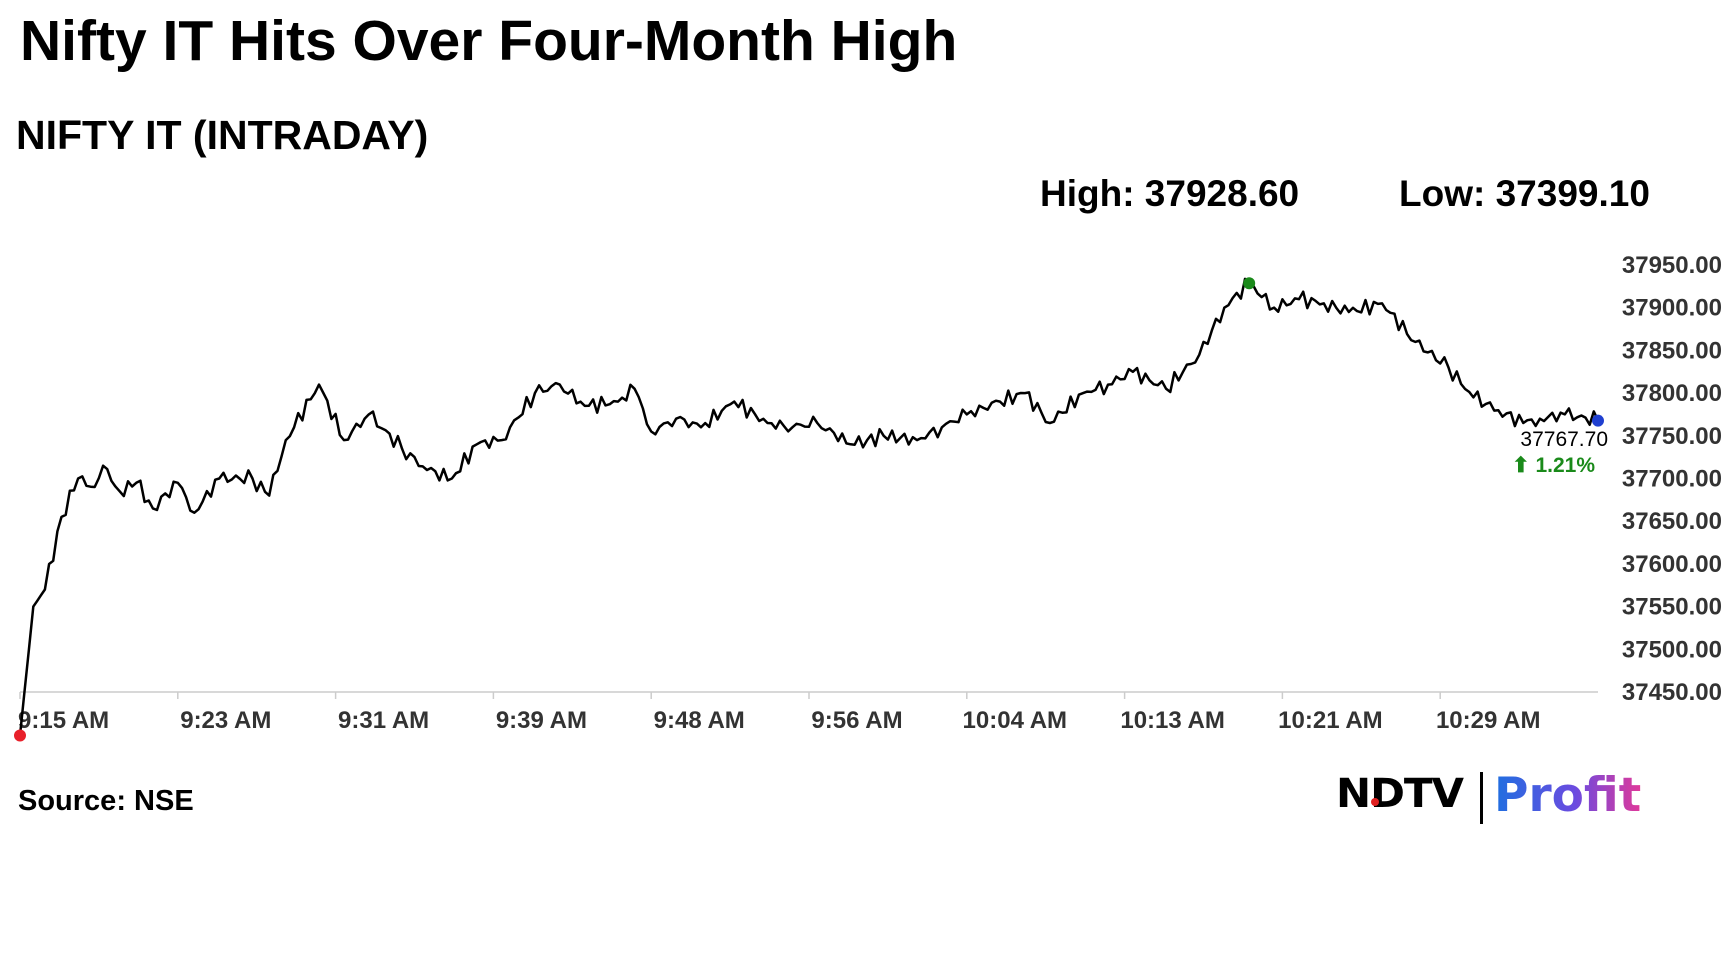  Describe the element at coordinates (1481, 798) in the screenshot. I see `logo-divider` at that location.